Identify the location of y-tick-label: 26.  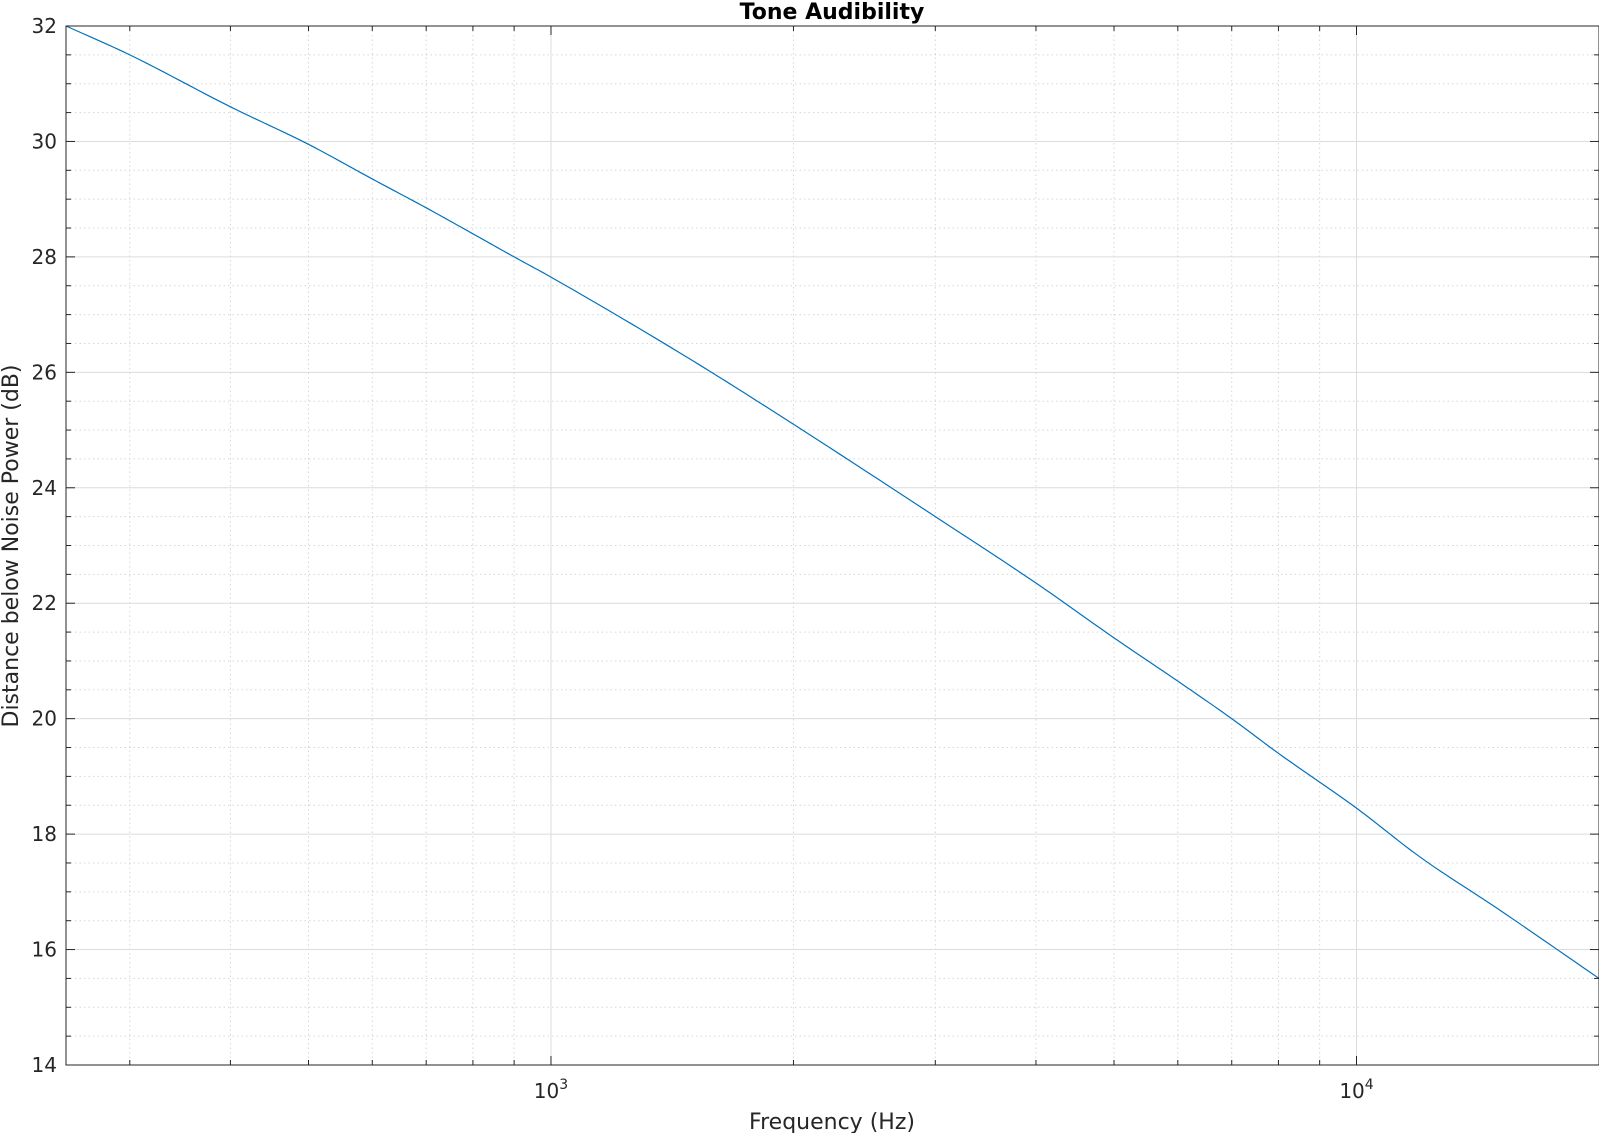
(44, 372).